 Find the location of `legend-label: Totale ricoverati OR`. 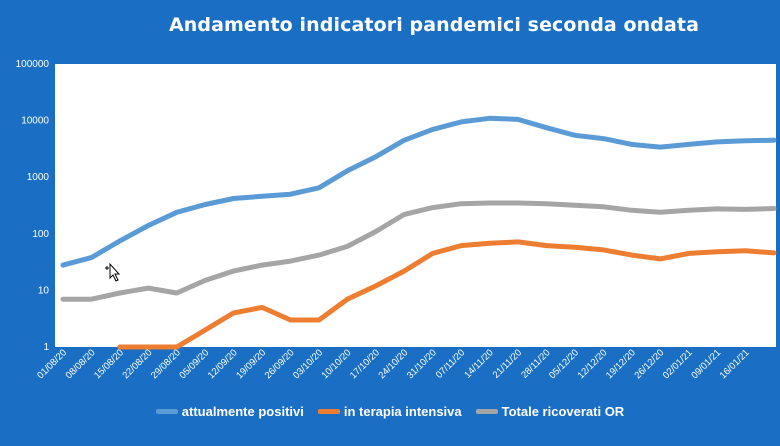

legend-label: Totale ricoverati OR is located at coordinates (563, 411).